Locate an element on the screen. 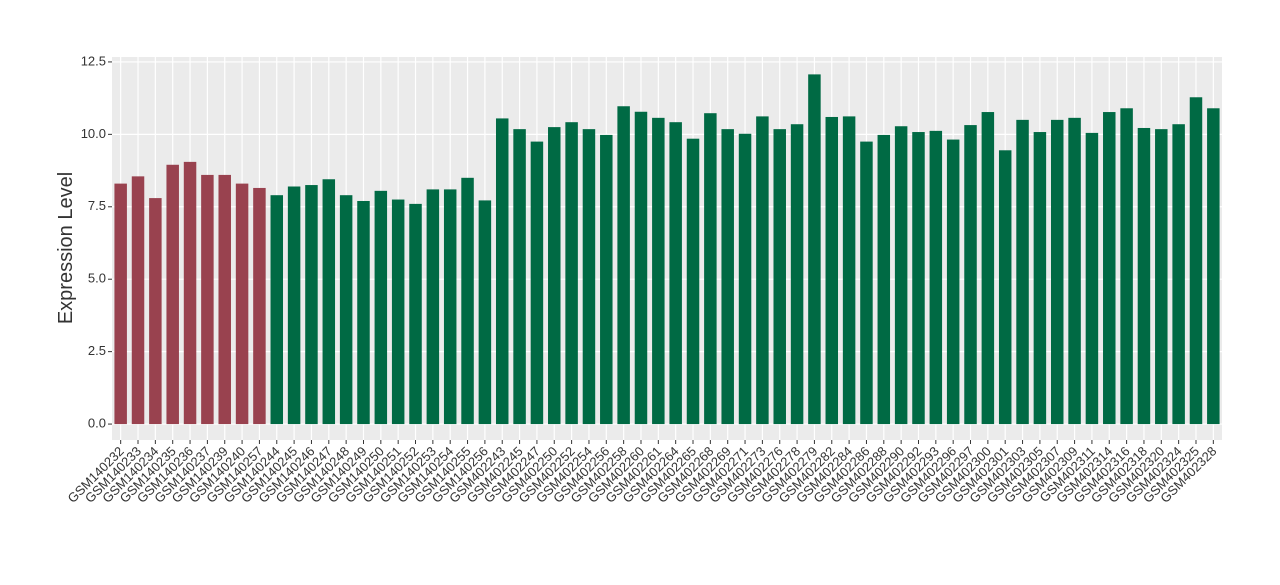  y-axis-title: Expression Level is located at coordinates (66, 248).